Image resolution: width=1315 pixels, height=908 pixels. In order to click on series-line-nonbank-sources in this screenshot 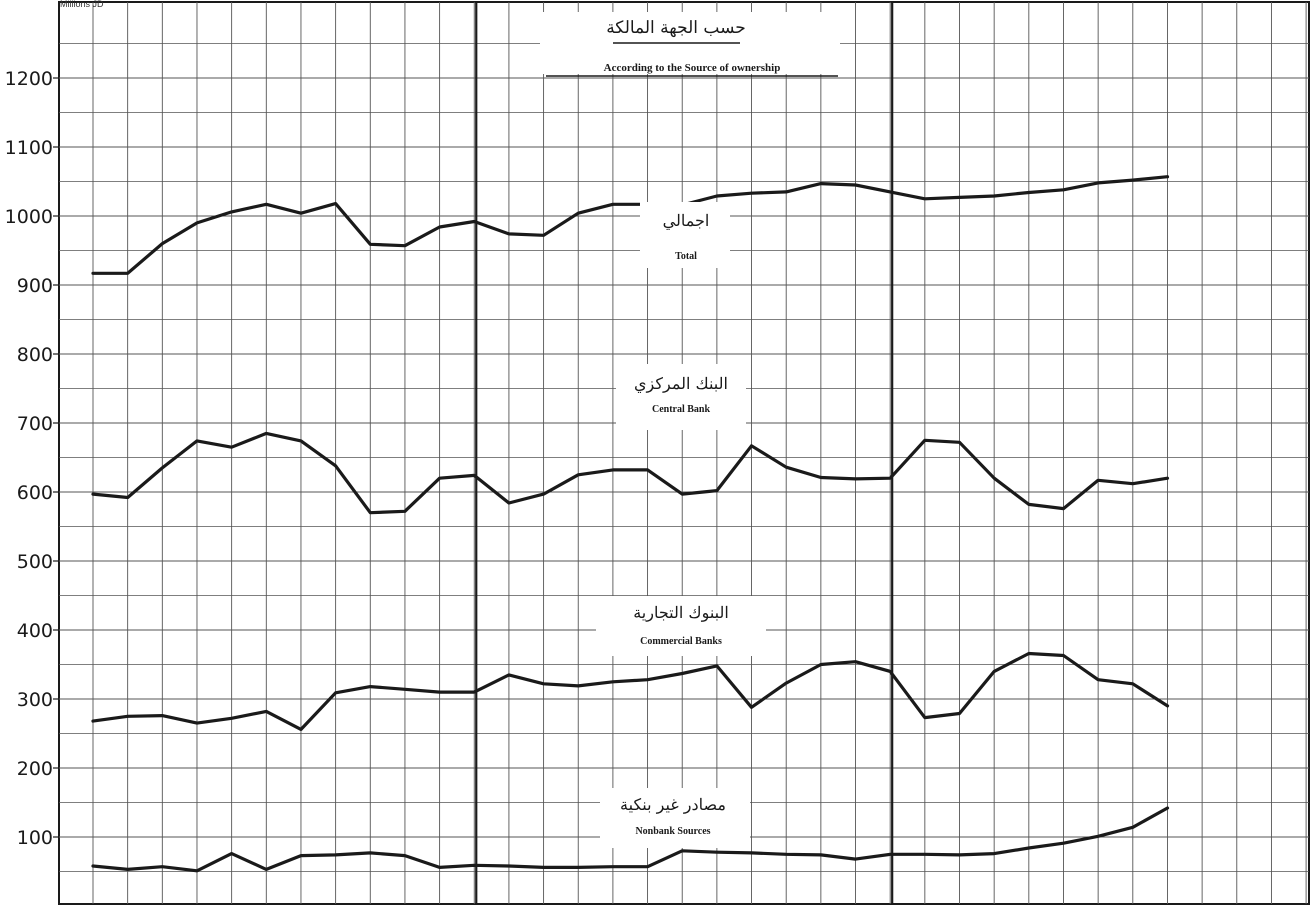, I will do `click(630, 839)`.